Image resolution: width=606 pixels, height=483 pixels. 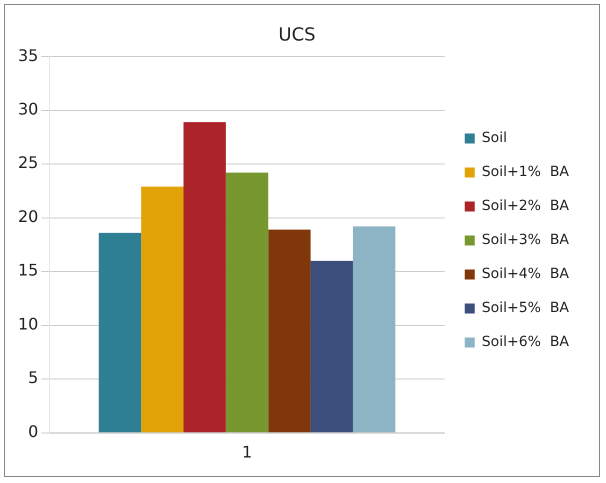 I want to click on y-tick-label: 15, so click(x=28, y=270).